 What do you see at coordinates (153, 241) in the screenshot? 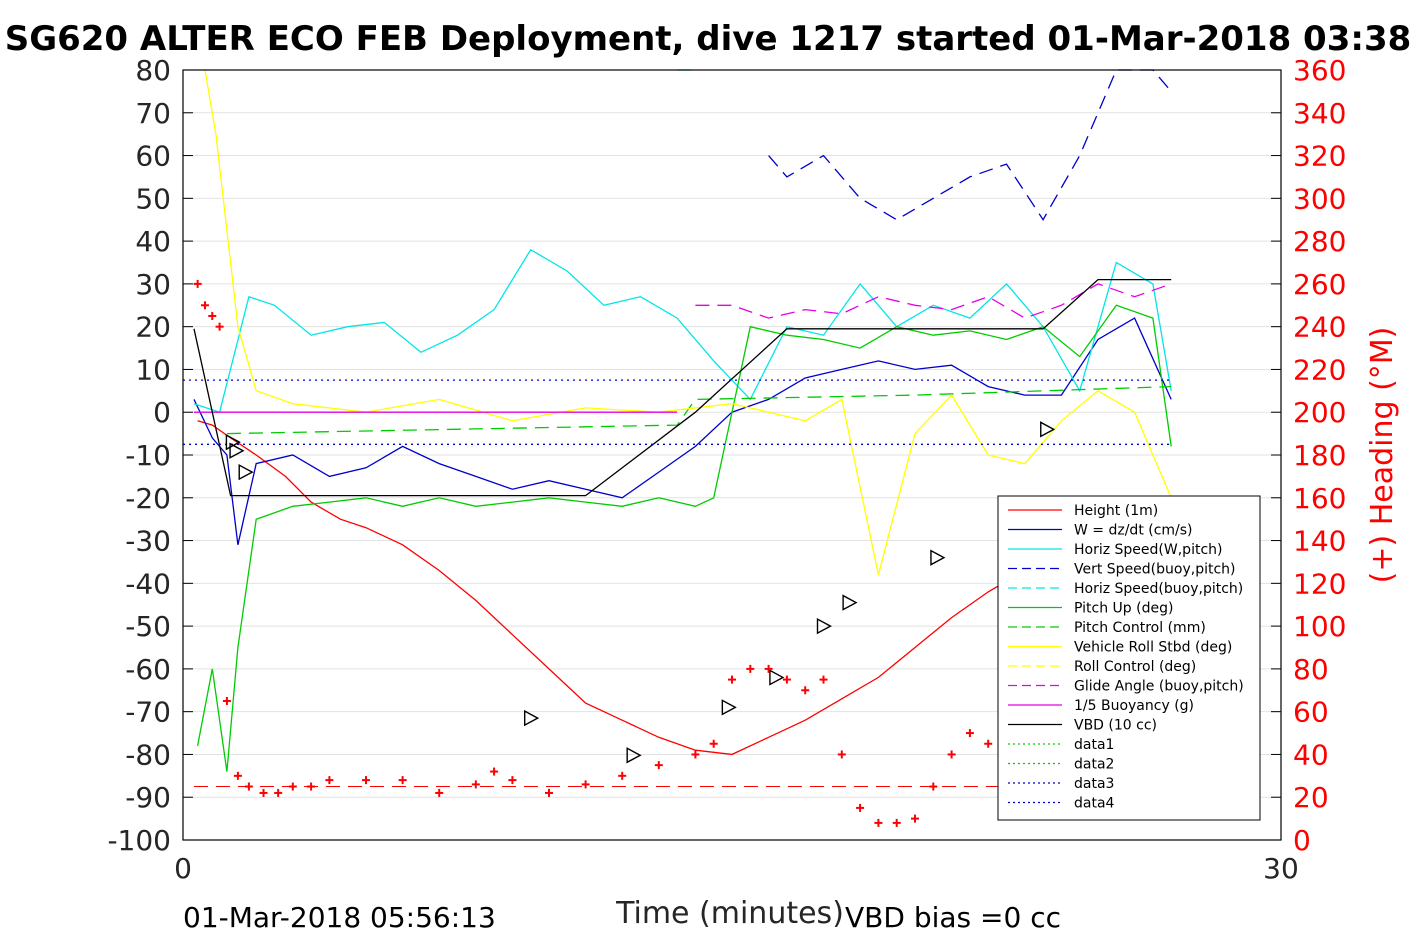
I see `y-tick-label-left: 40` at bounding box center [153, 241].